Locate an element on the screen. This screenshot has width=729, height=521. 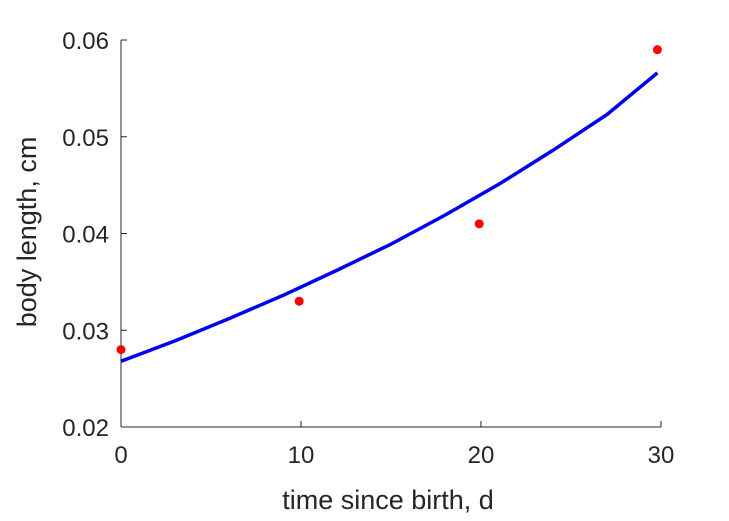
x-tick-label: 20 is located at coordinates (481, 455).